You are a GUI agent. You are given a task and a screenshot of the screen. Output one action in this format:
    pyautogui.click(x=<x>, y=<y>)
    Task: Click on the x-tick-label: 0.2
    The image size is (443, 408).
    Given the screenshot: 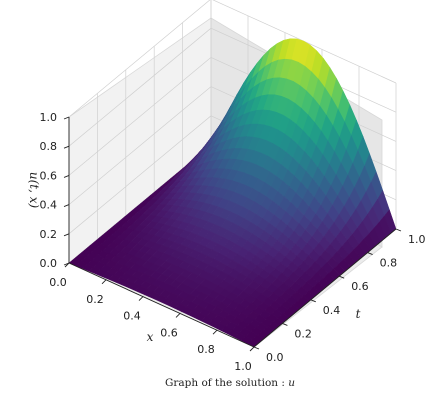 What is the action you would take?
    pyautogui.click(x=95, y=299)
    